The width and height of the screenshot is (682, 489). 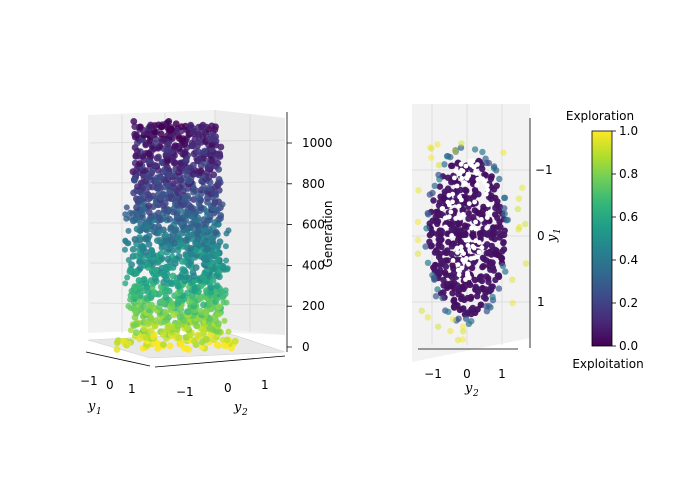 What do you see at coordinates (625, 238) in the screenshot?
I see `colorbar-ticks: 0.0 0.2 0.4 0.6 0.8 1.0` at bounding box center [625, 238].